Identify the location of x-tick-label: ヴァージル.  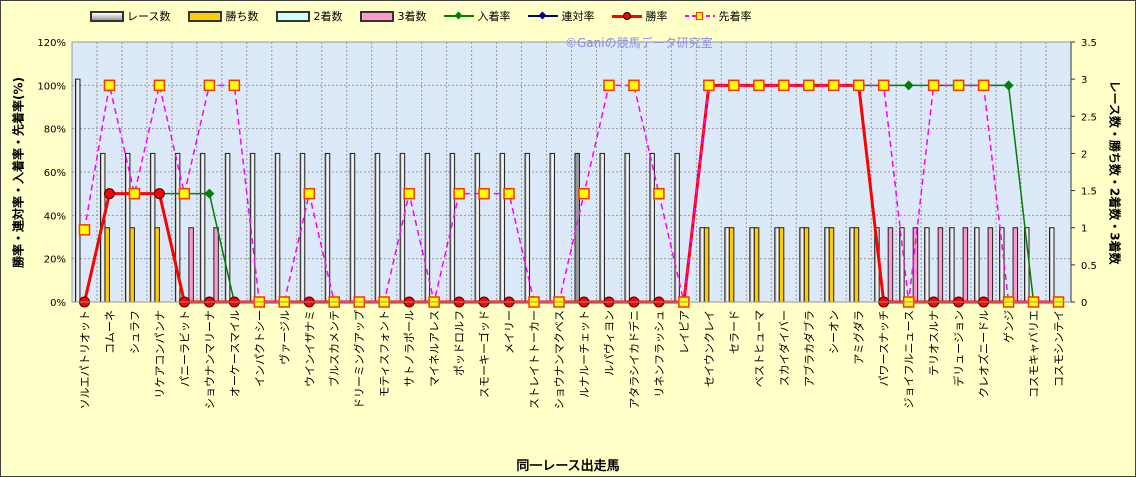
(284, 337).